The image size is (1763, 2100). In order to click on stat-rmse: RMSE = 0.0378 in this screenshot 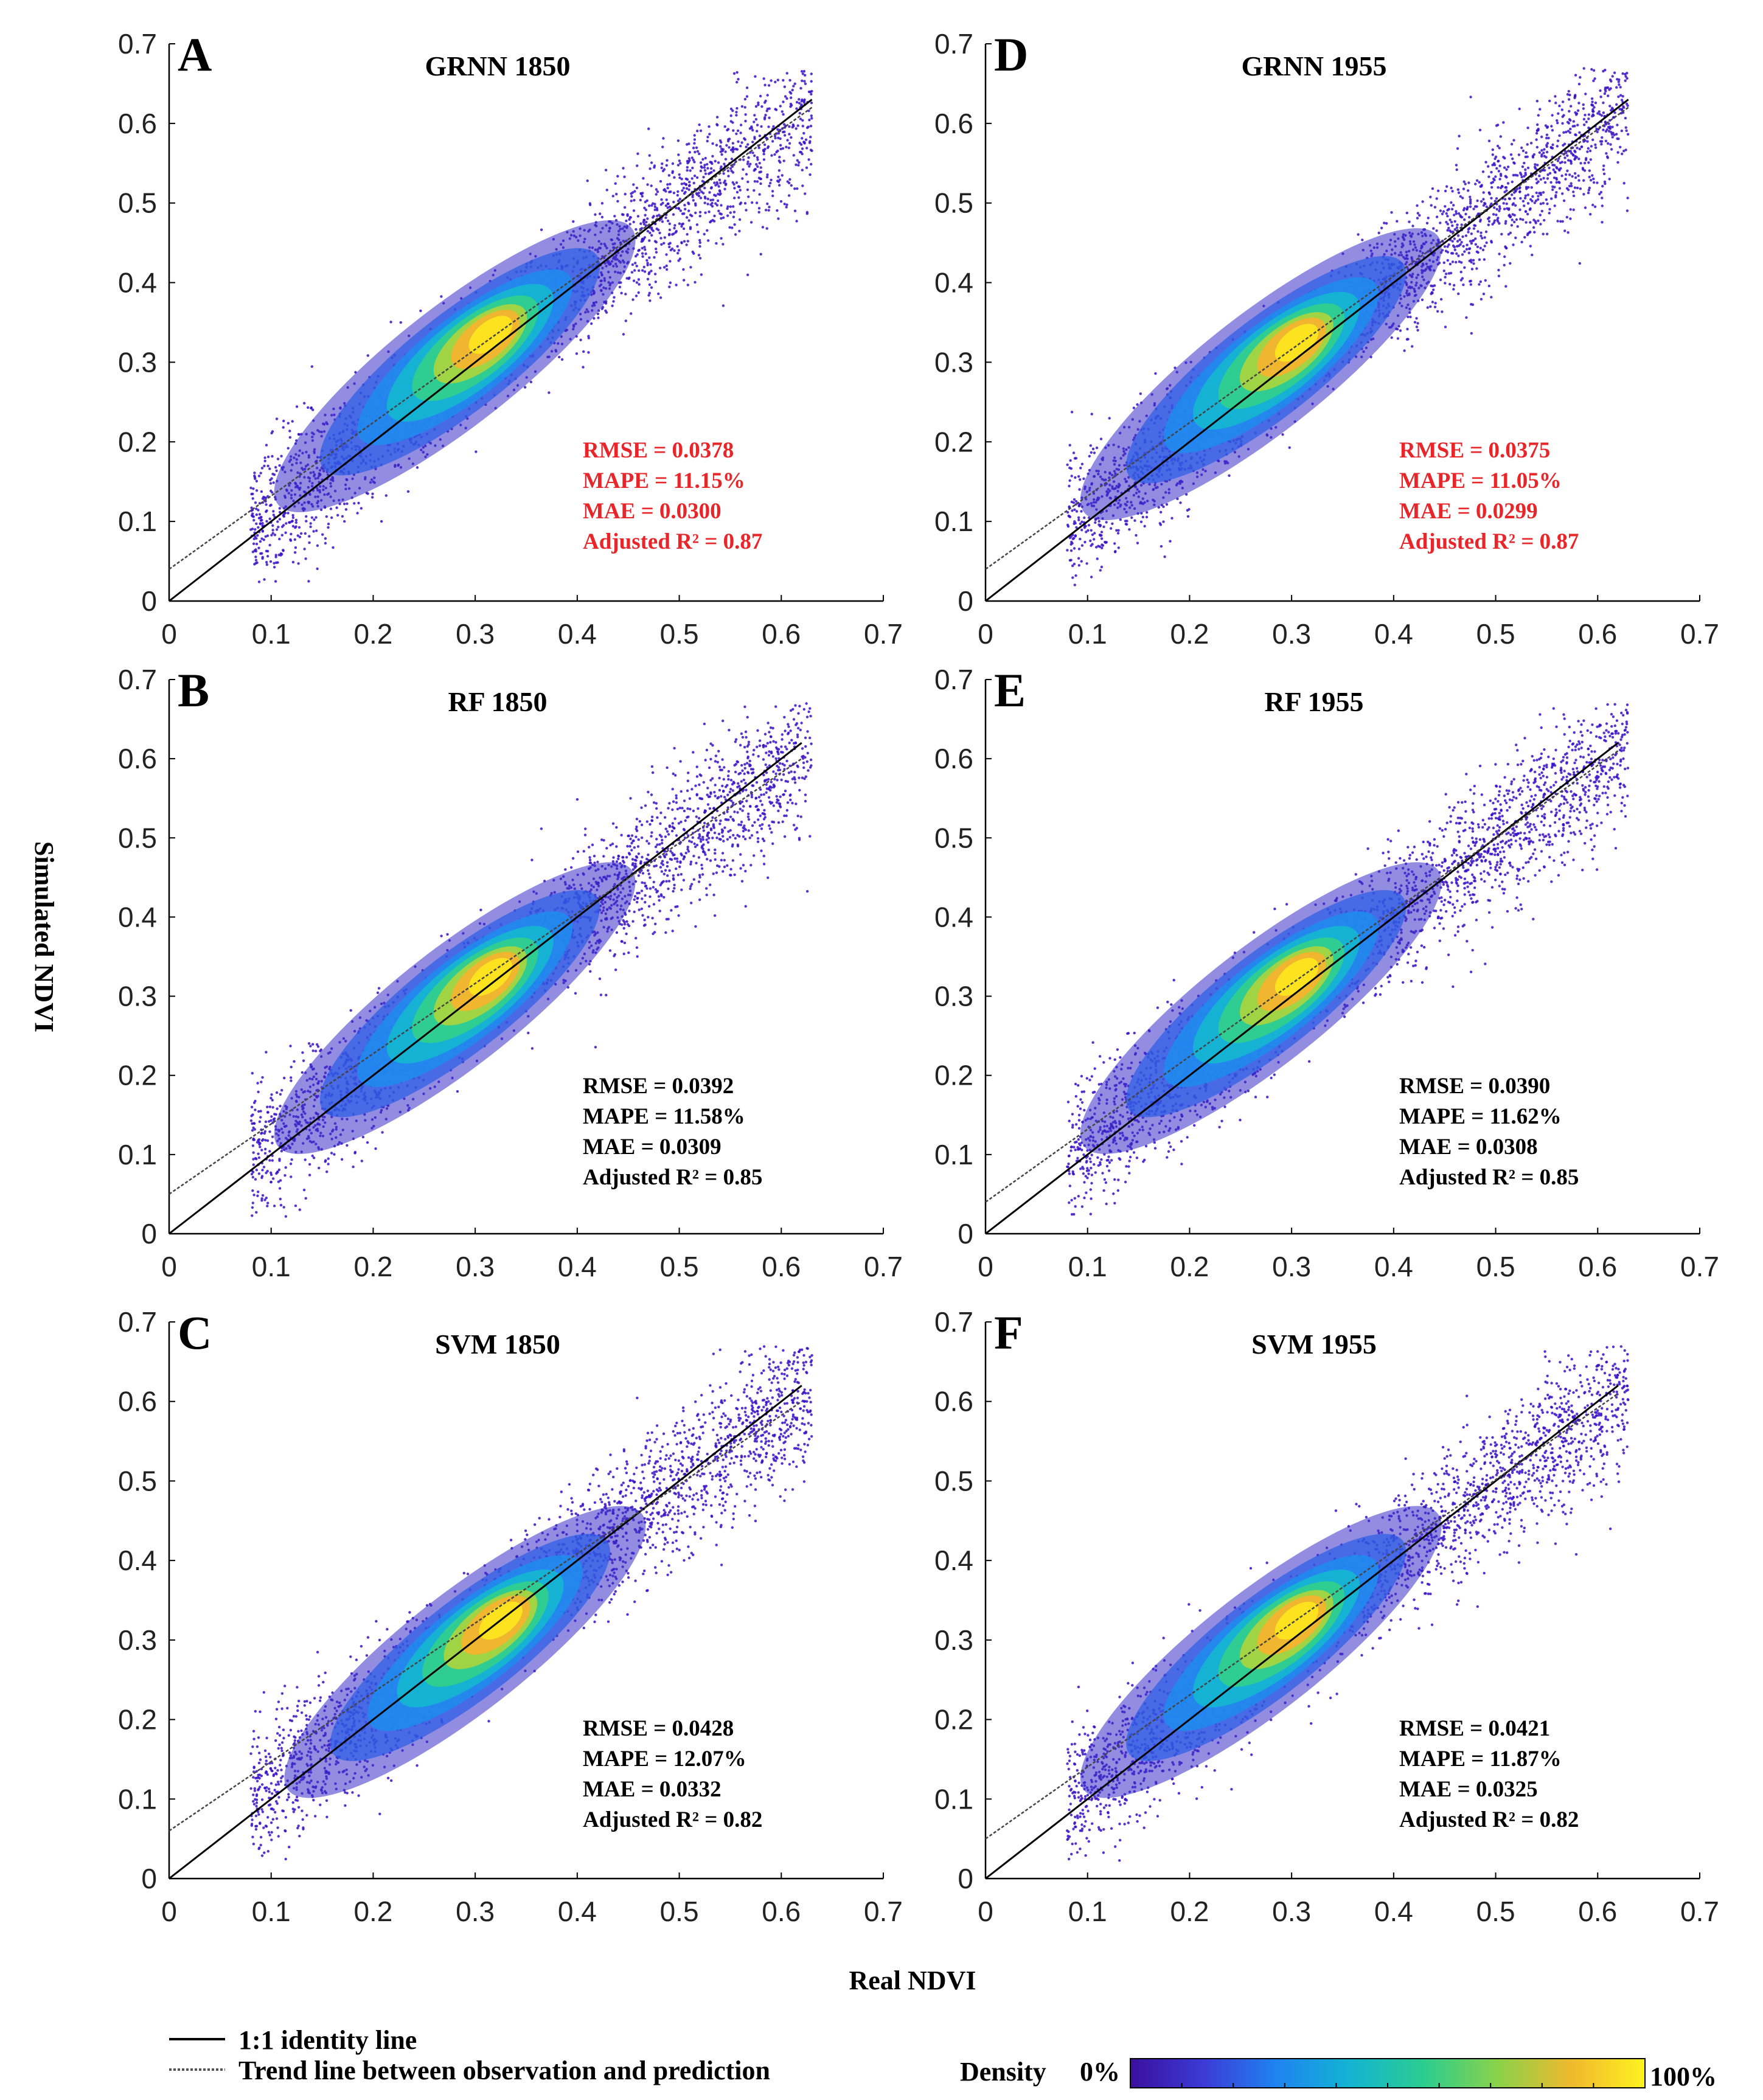, I will do `click(658, 450)`.